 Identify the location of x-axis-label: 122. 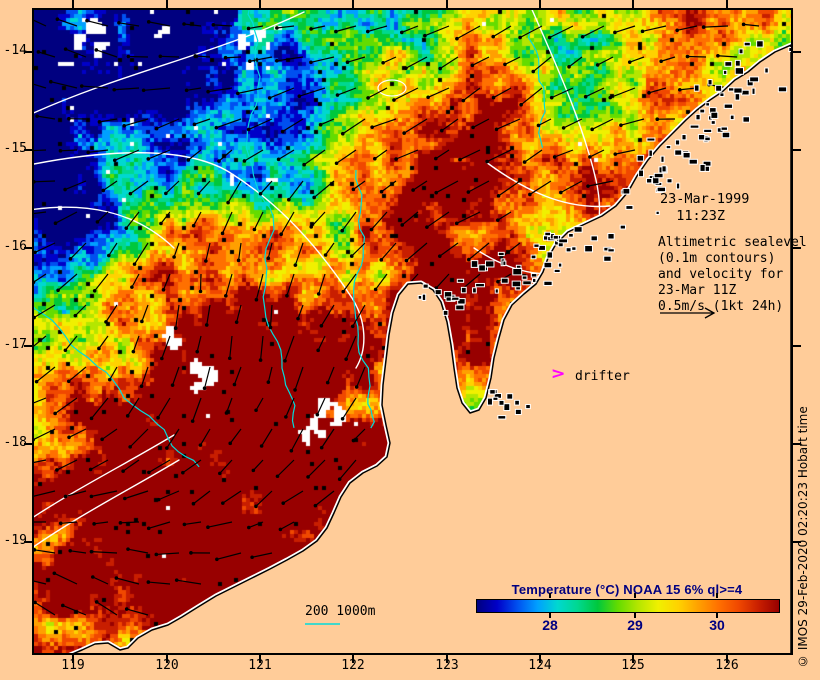
(353, 665).